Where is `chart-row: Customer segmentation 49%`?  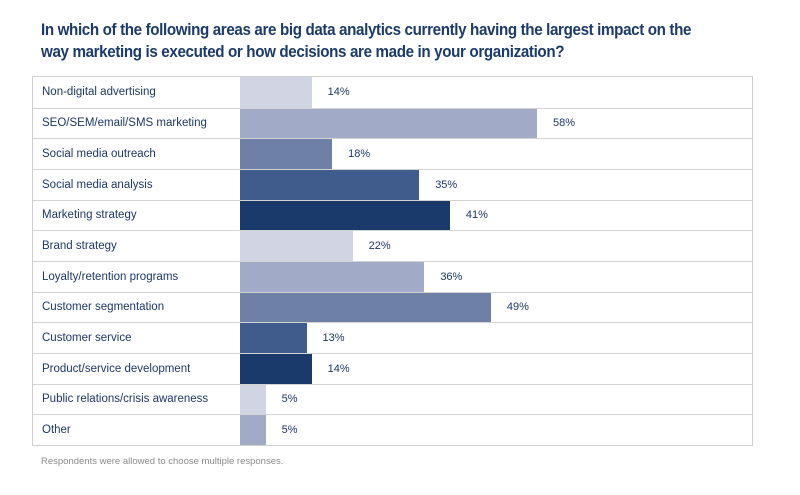
chart-row: Customer segmentation 49% is located at coordinates (392, 307).